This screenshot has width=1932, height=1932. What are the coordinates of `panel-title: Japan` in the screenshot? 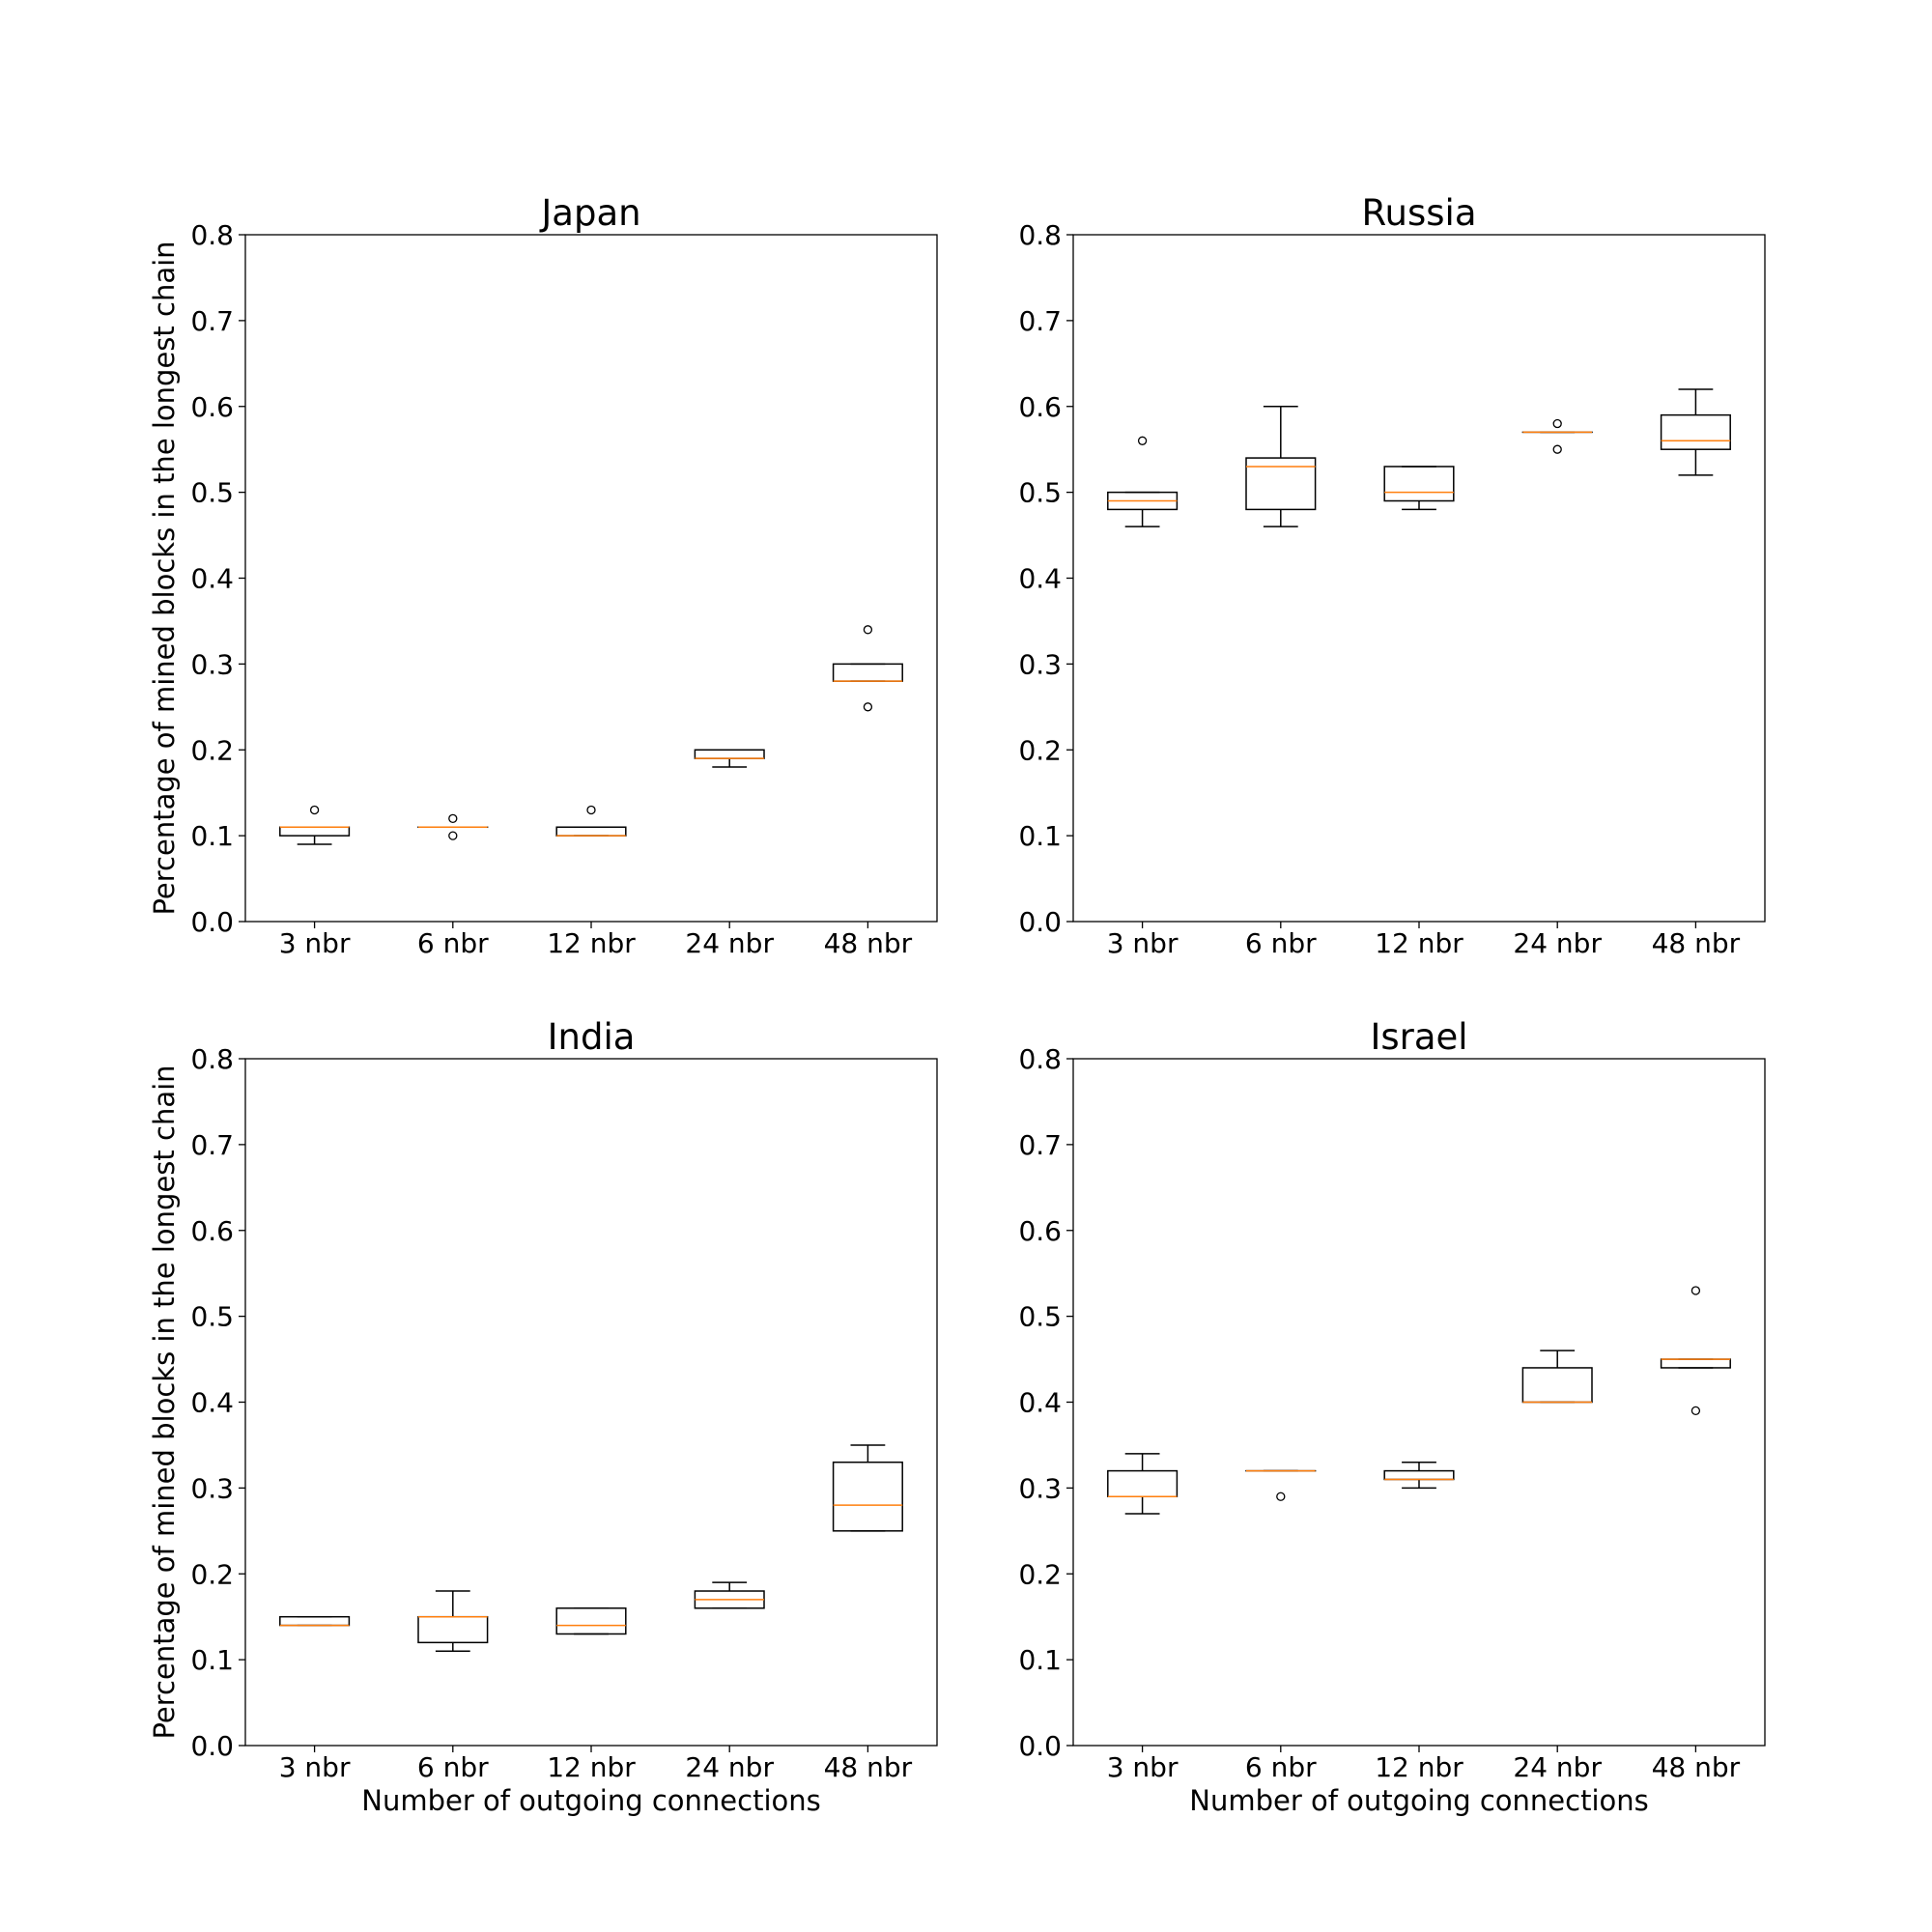 It's located at (589, 213).